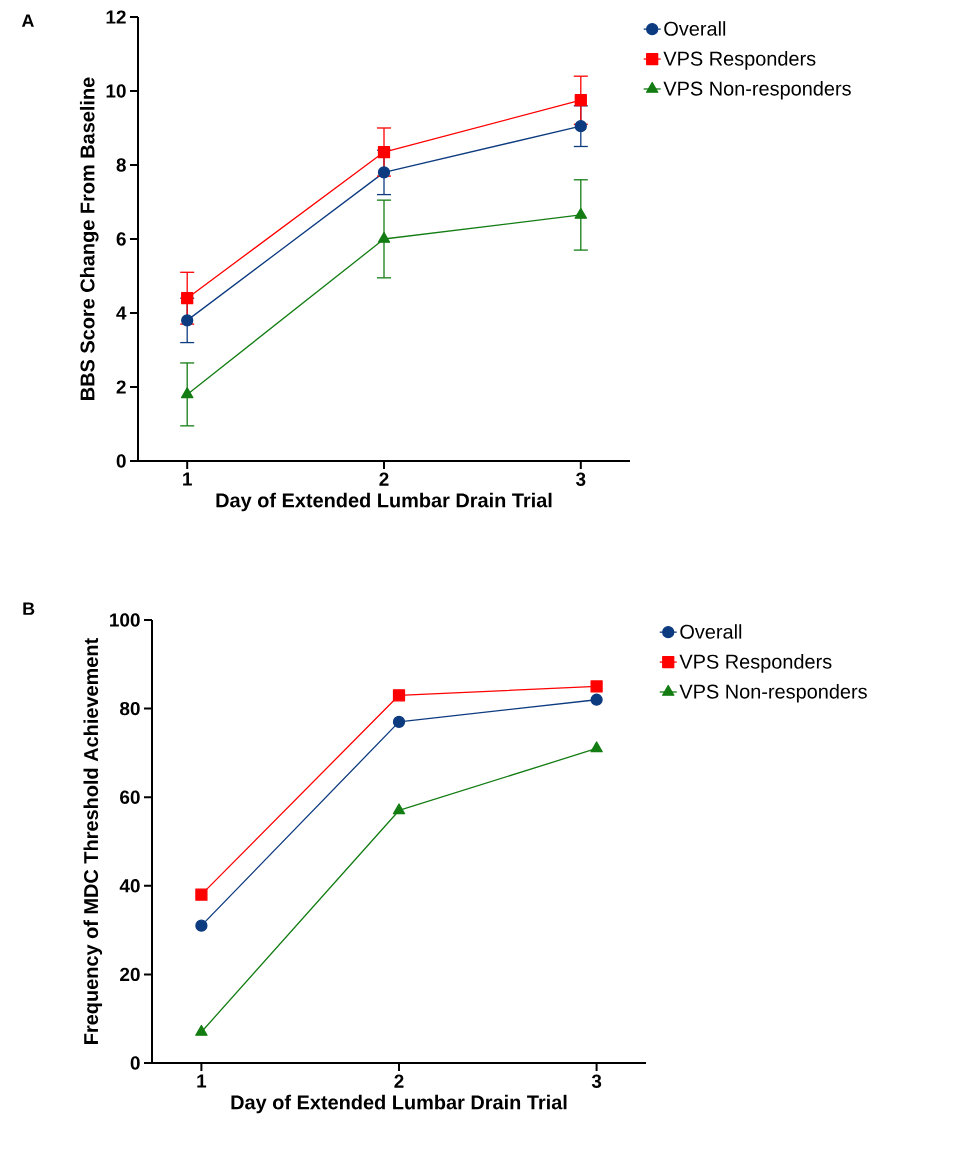  Describe the element at coordinates (121, 239) in the screenshot. I see `y-tick-label: 6` at that location.